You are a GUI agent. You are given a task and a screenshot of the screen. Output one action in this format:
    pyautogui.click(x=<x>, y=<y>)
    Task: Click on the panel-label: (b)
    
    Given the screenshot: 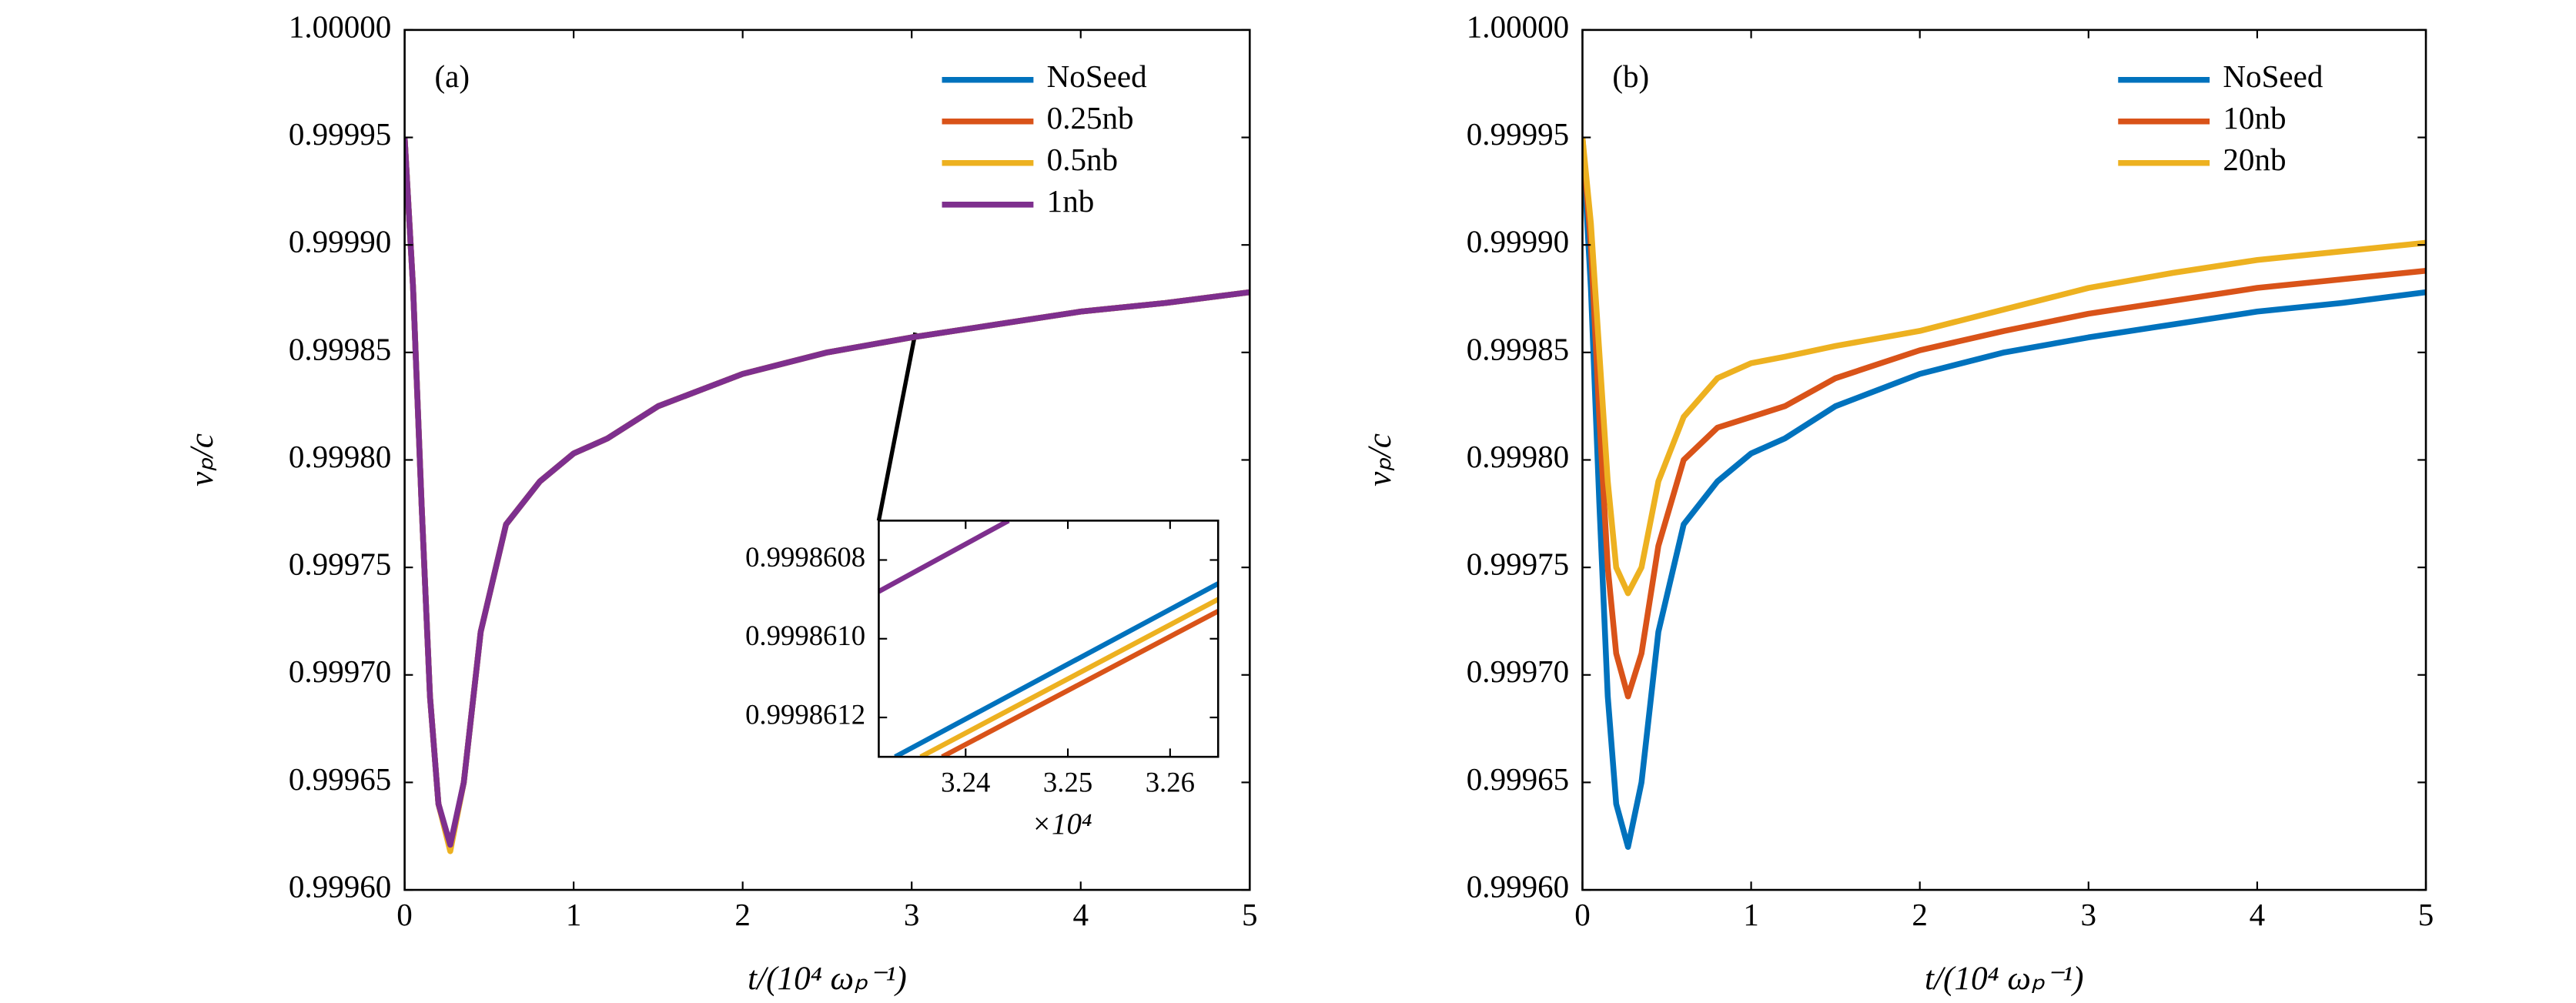 What is the action you would take?
    pyautogui.click(x=1631, y=76)
    